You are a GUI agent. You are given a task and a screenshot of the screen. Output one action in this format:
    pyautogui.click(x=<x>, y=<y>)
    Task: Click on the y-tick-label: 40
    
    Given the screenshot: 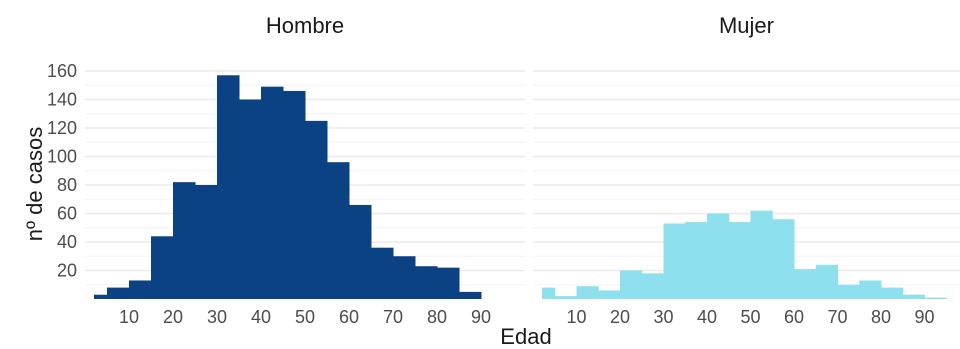 What is the action you would take?
    pyautogui.click(x=67, y=242)
    